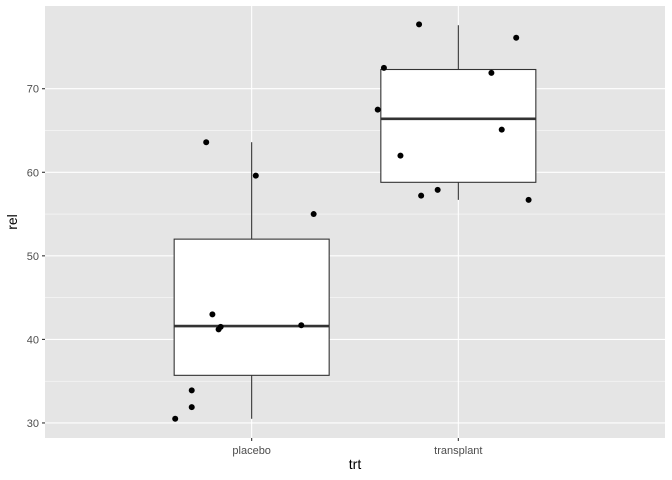  I want to click on x-axis: placebo transplant, so click(357, 447).